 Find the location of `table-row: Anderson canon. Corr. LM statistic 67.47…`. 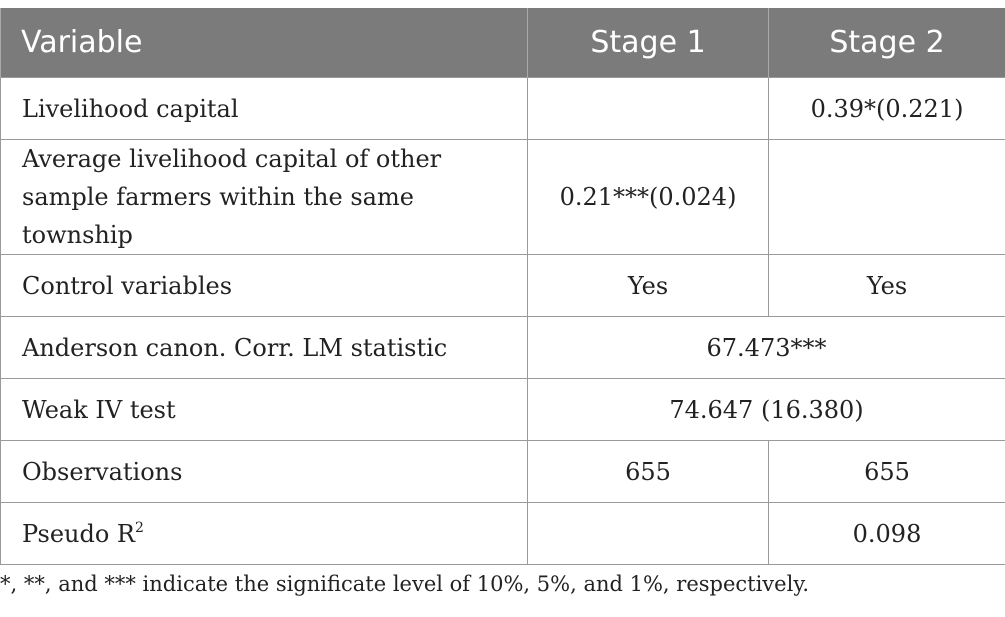

table-row: Anderson canon. Corr. LM statistic 67.47… is located at coordinates (502, 347).